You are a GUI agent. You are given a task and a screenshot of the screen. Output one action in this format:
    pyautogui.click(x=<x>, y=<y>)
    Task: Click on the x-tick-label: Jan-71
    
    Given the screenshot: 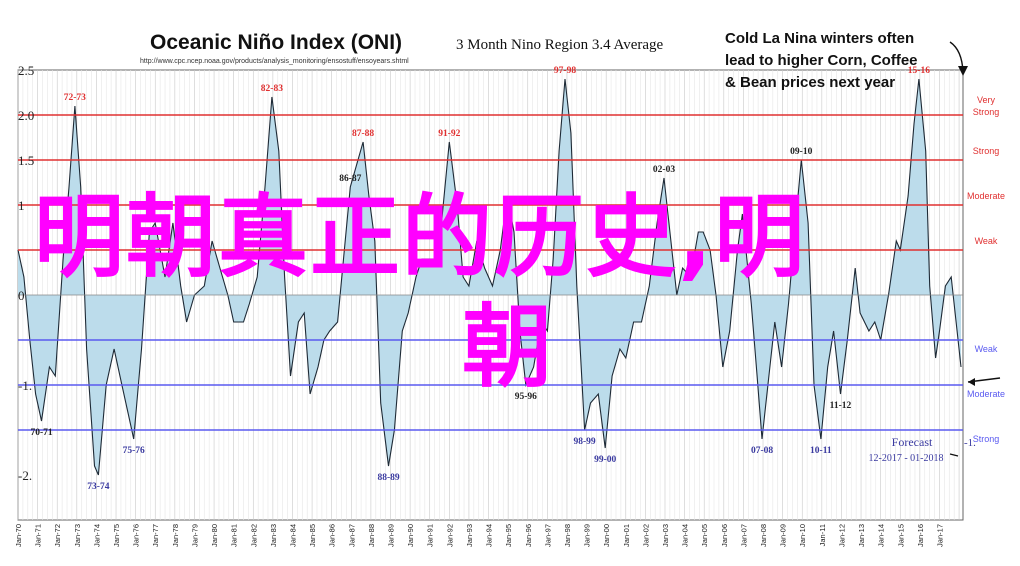 What is the action you would take?
    pyautogui.click(x=38, y=535)
    